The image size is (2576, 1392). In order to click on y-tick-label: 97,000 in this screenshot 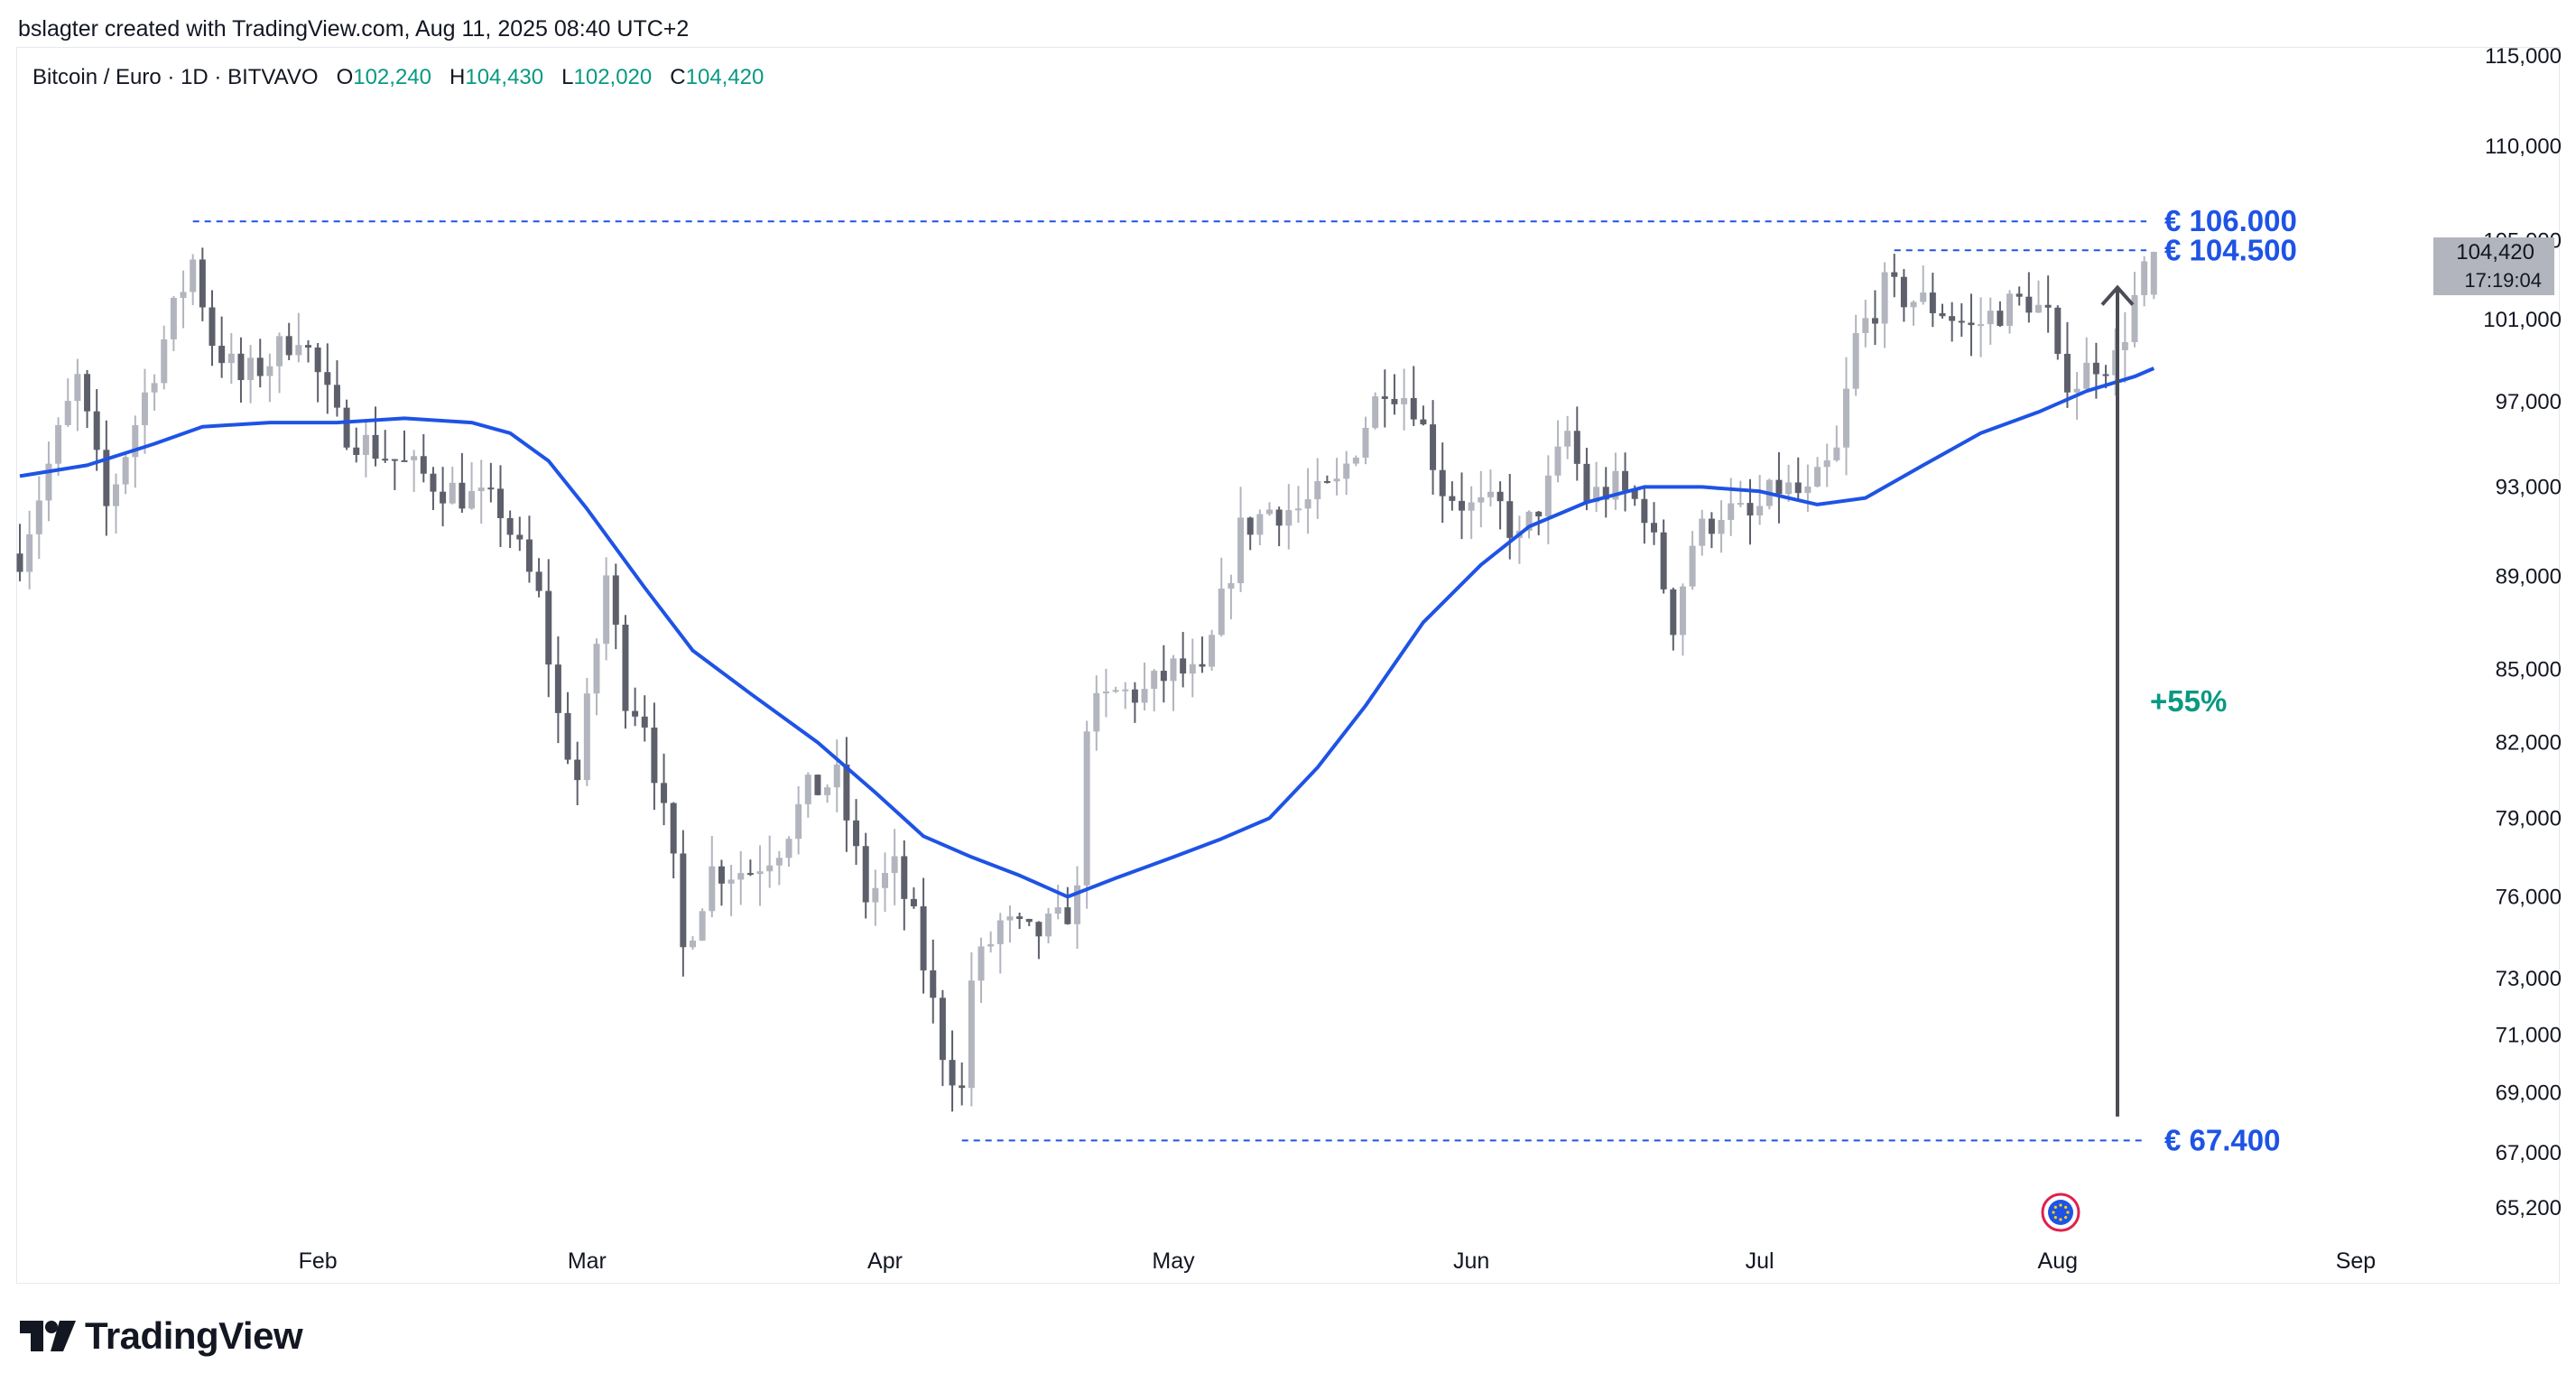, I will do `click(2529, 402)`.